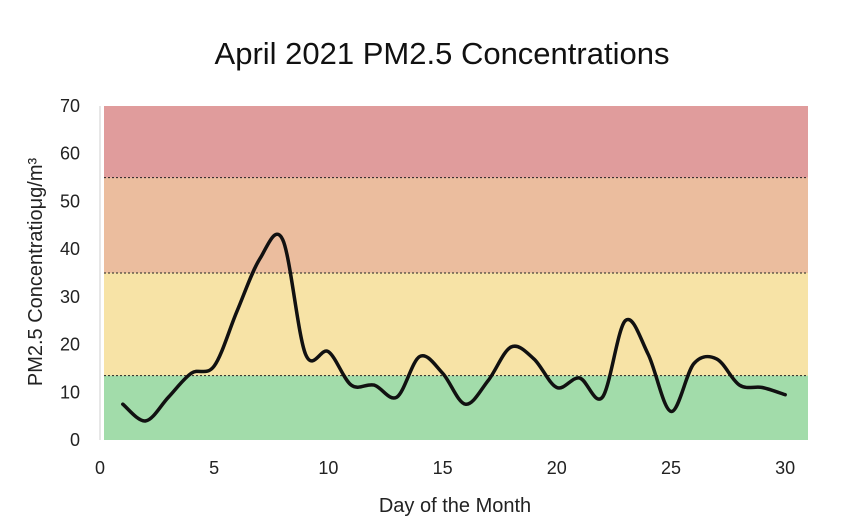  Describe the element at coordinates (442, 53) in the screenshot. I see `chart-title: April 2021 PM2.5 Concentrations` at that location.